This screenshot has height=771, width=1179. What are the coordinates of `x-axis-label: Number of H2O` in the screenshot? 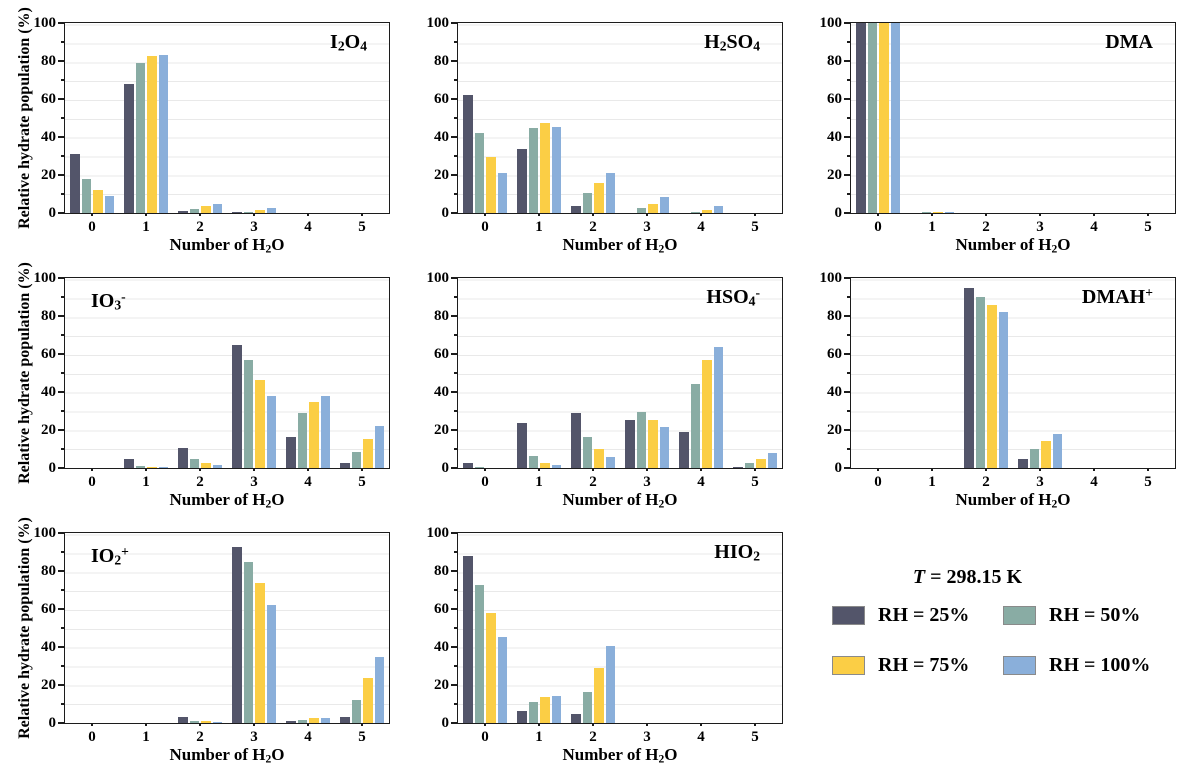 It's located at (1013, 500).